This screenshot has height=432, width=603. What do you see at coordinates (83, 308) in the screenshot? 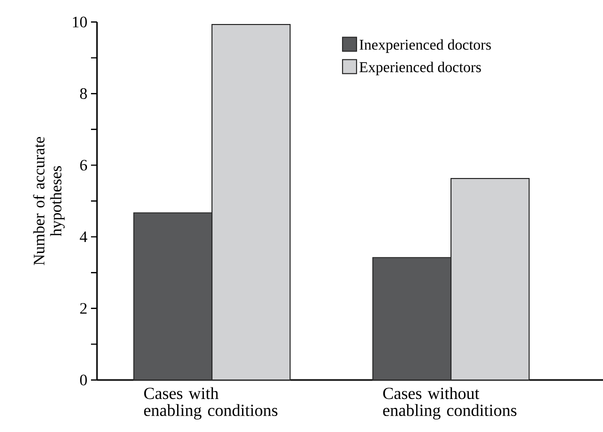
I see `y-tick-label: 2` at bounding box center [83, 308].